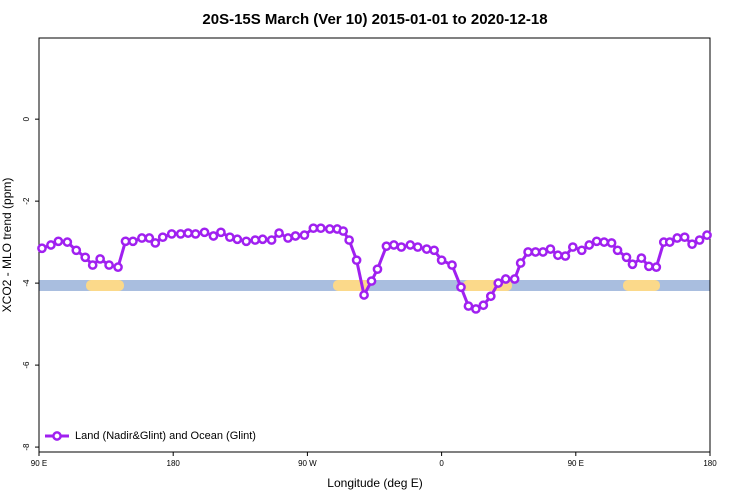 The height and width of the screenshot is (500, 750). What do you see at coordinates (441, 463) in the screenshot?
I see `x-tick-label: 0` at bounding box center [441, 463].